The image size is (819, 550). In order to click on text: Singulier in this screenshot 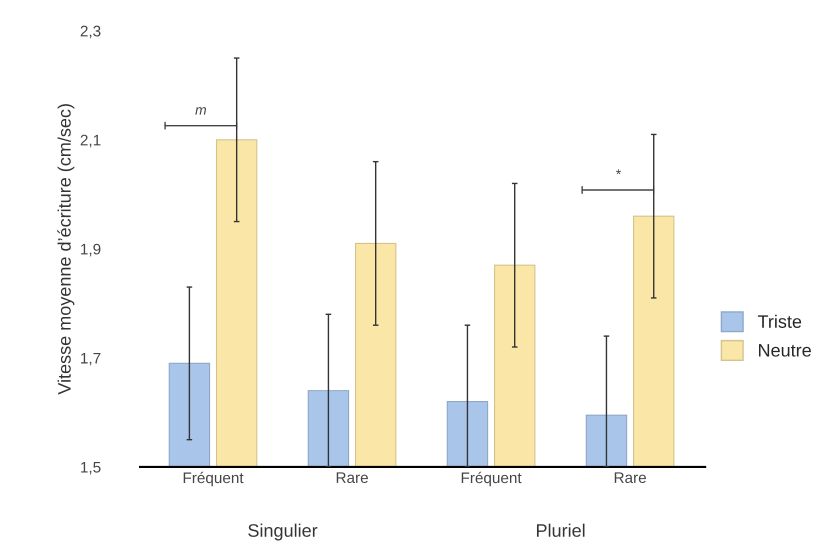, I will do `click(283, 532)`.